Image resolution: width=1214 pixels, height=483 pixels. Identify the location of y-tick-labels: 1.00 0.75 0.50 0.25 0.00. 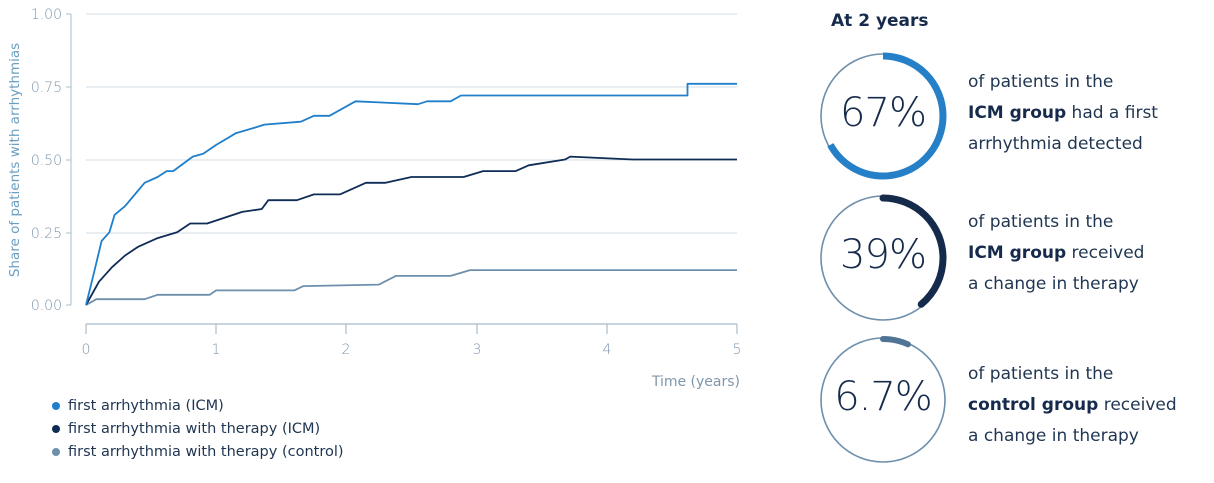
(46, 160).